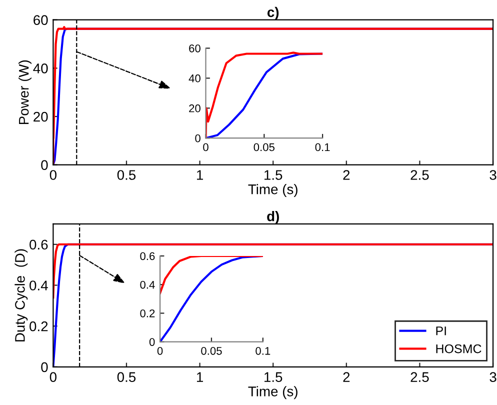 This screenshot has height=405, width=497. Describe the element at coordinates (273, 217) in the screenshot. I see `chart-title: d)` at that location.